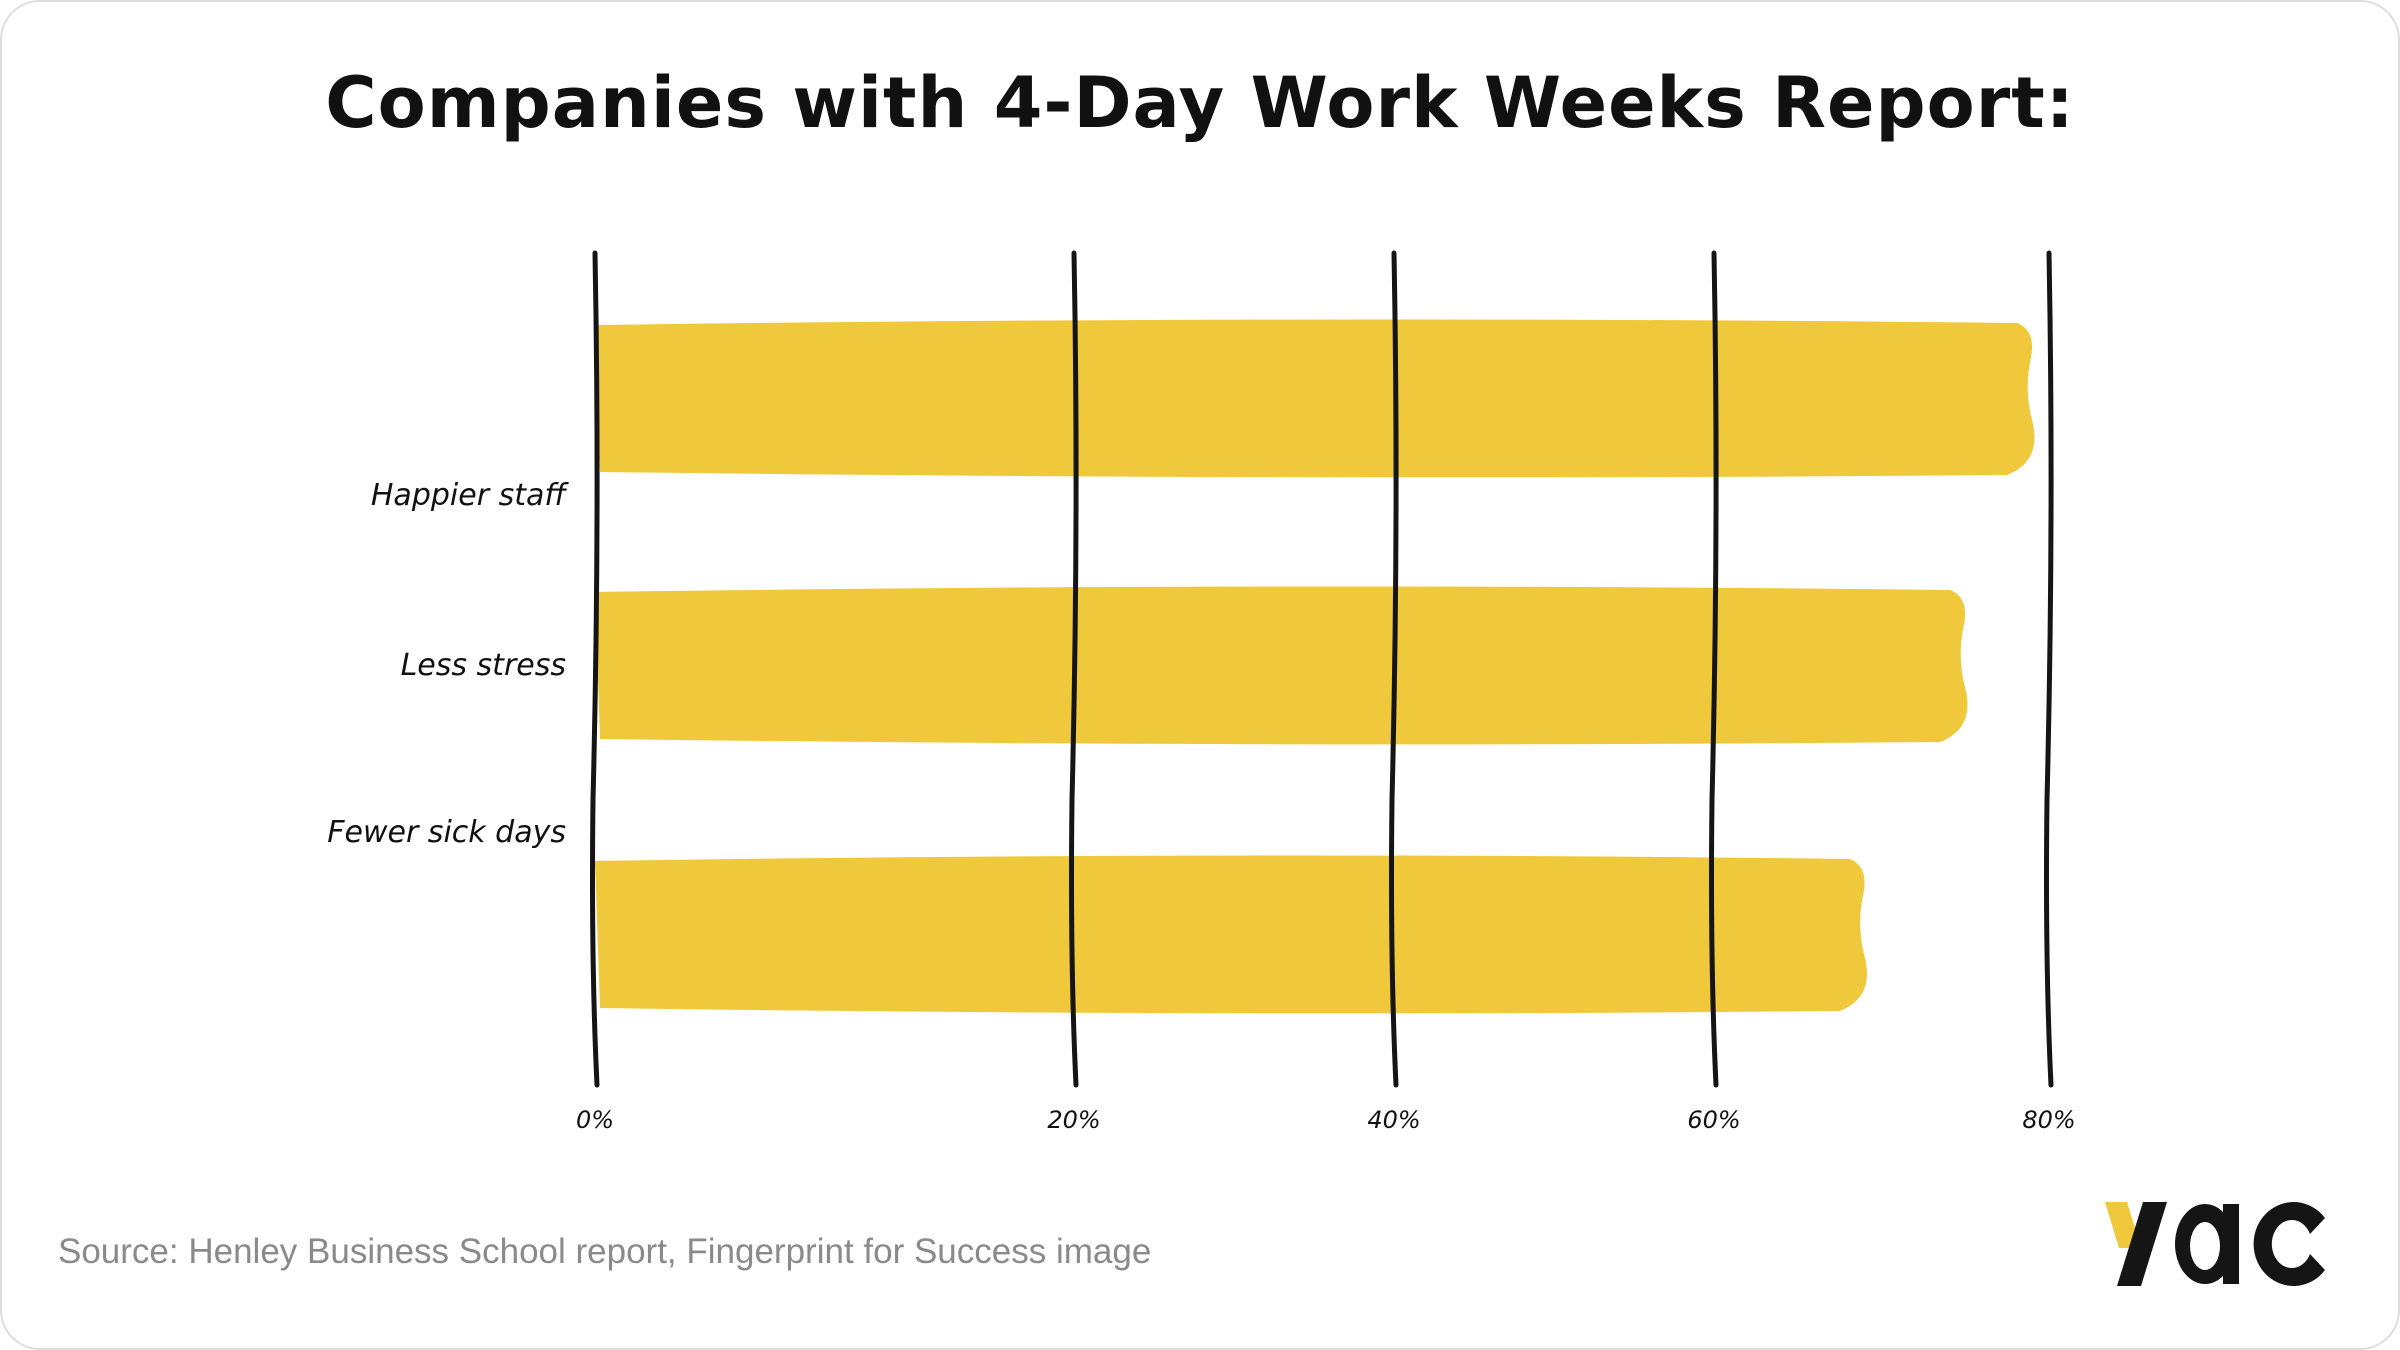  Describe the element at coordinates (483, 665) in the screenshot. I see `category-label: Less stress` at that location.